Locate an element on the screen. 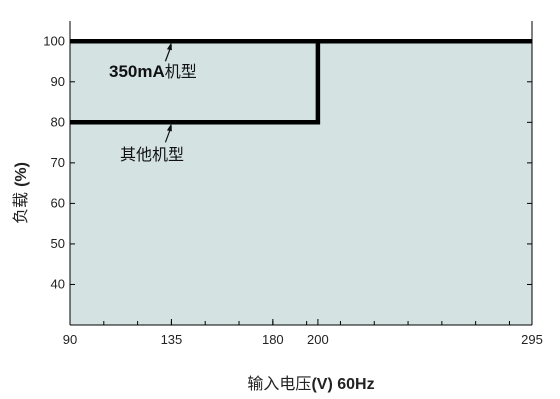 This screenshot has width=560, height=399. y-axis-title-prefix: 负载 is located at coordinates (20, 205).